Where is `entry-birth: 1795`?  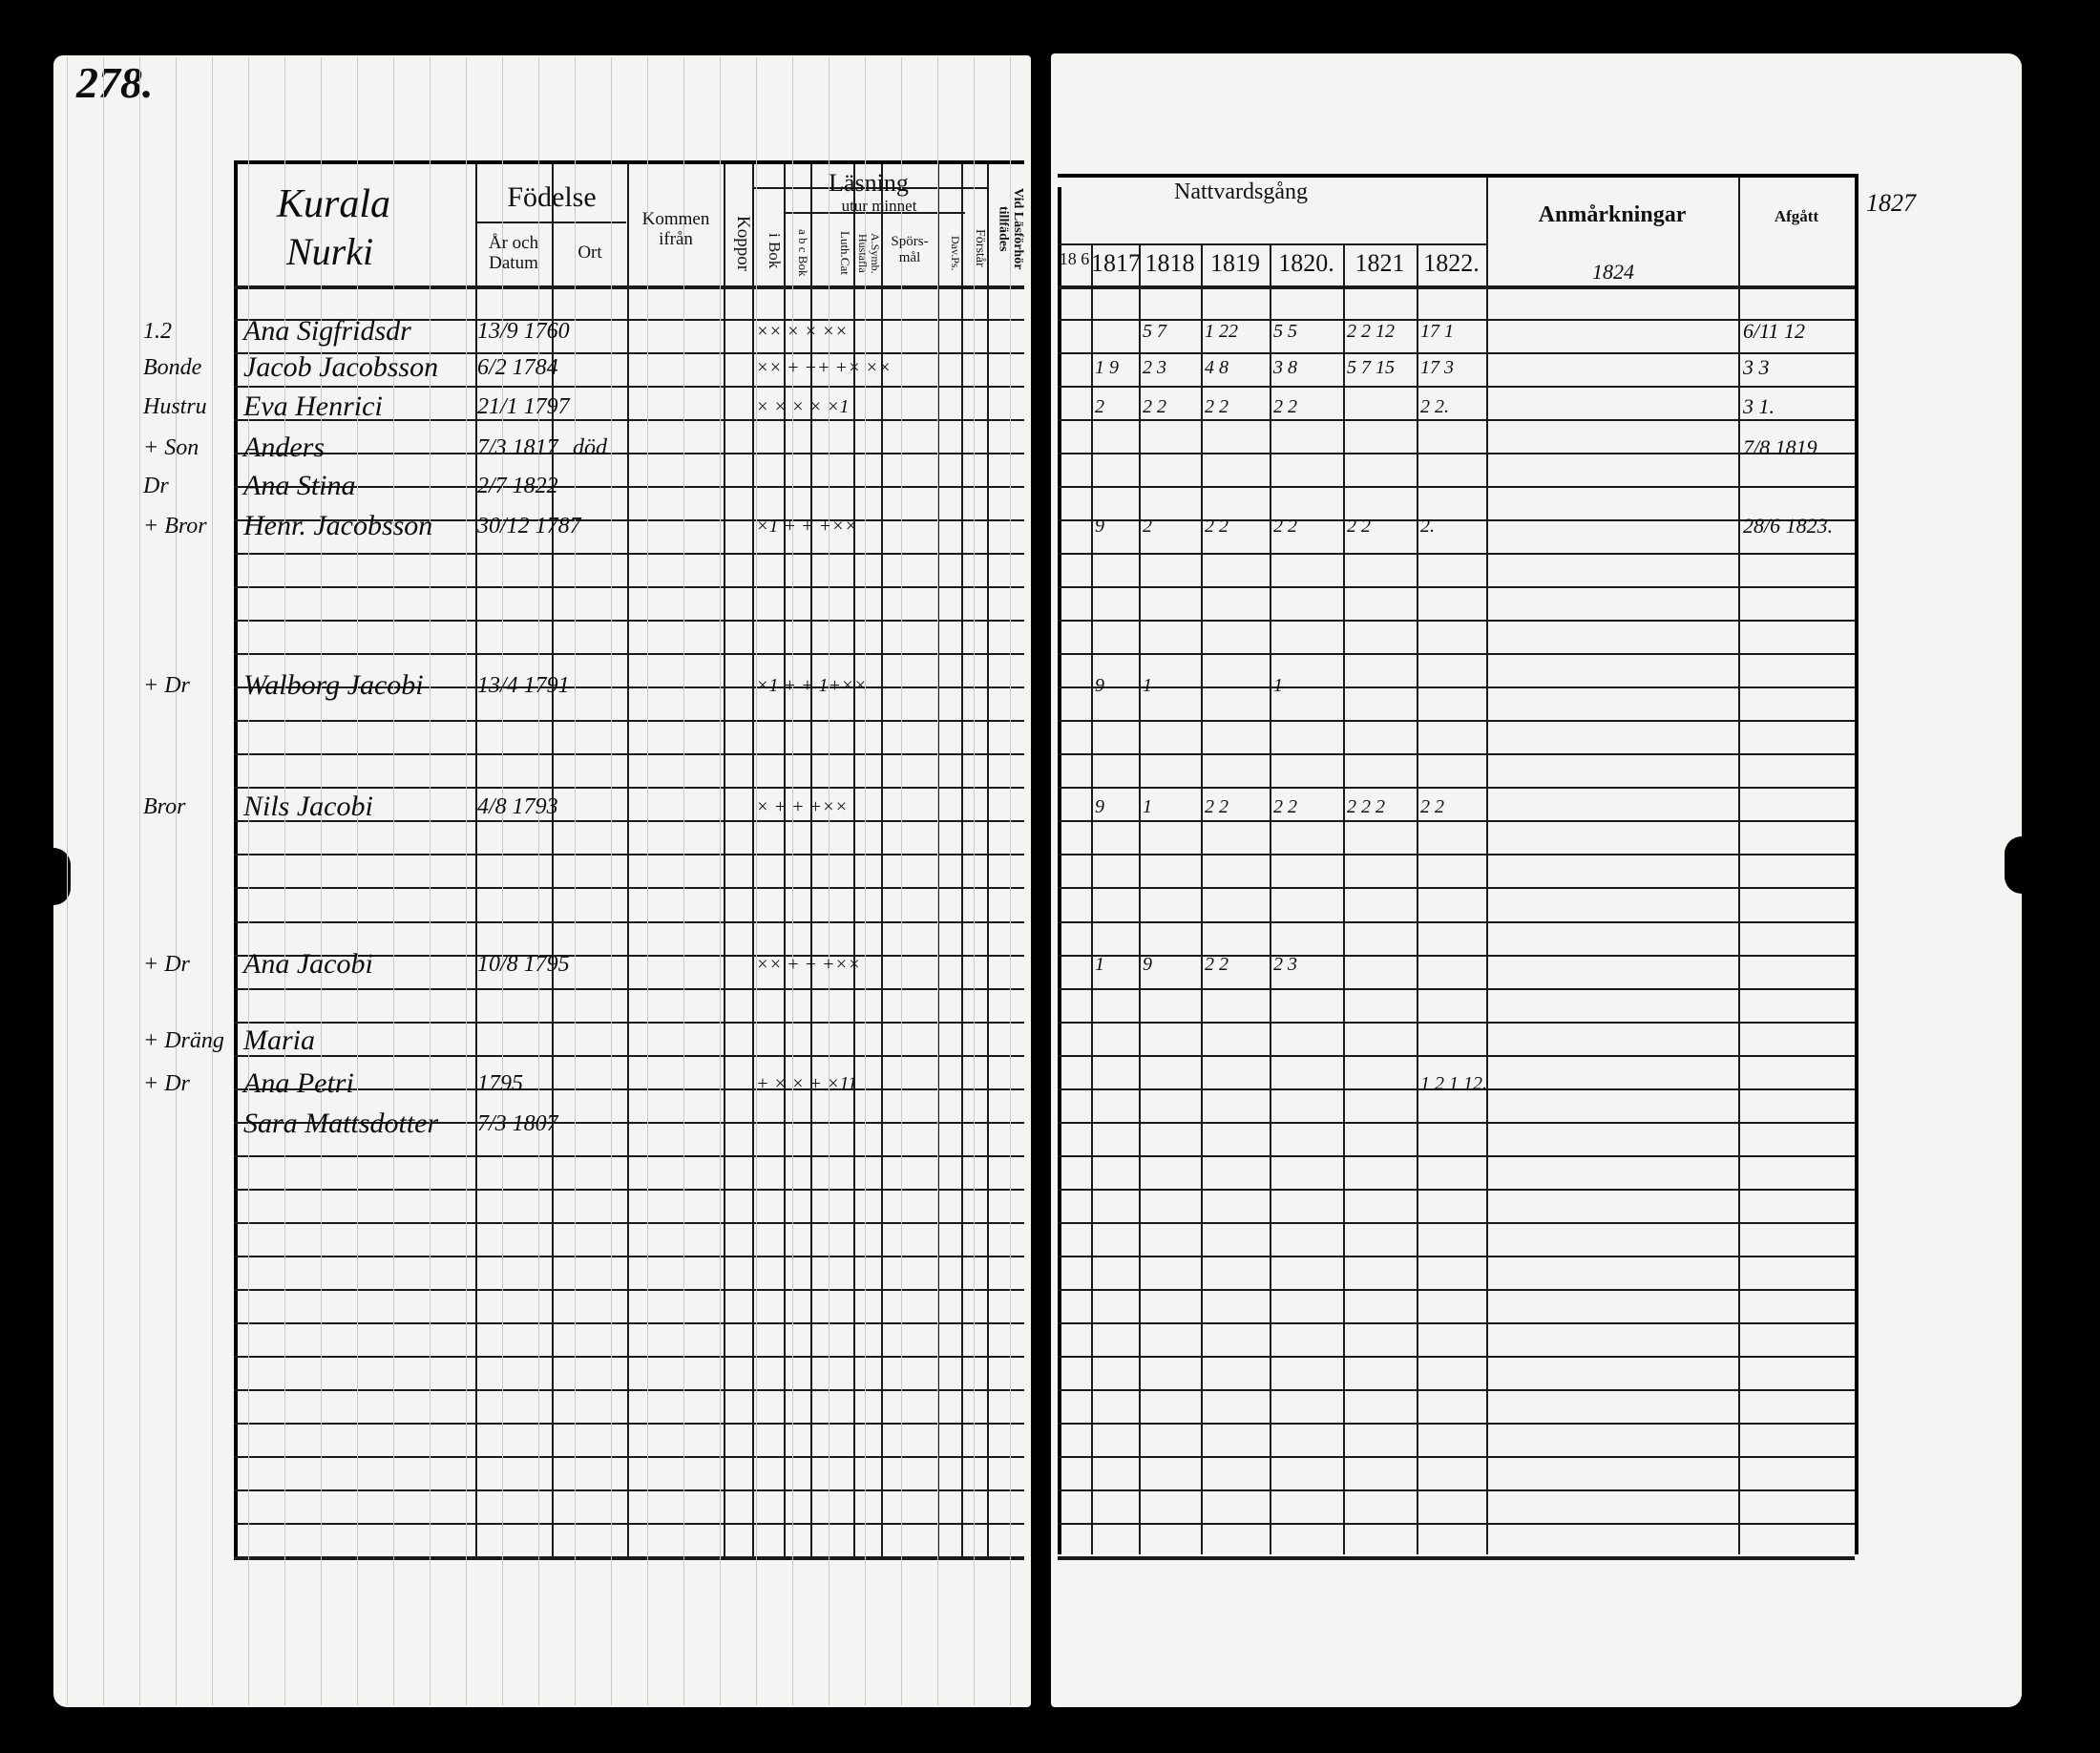 entry-birth: 1795 is located at coordinates (500, 1083).